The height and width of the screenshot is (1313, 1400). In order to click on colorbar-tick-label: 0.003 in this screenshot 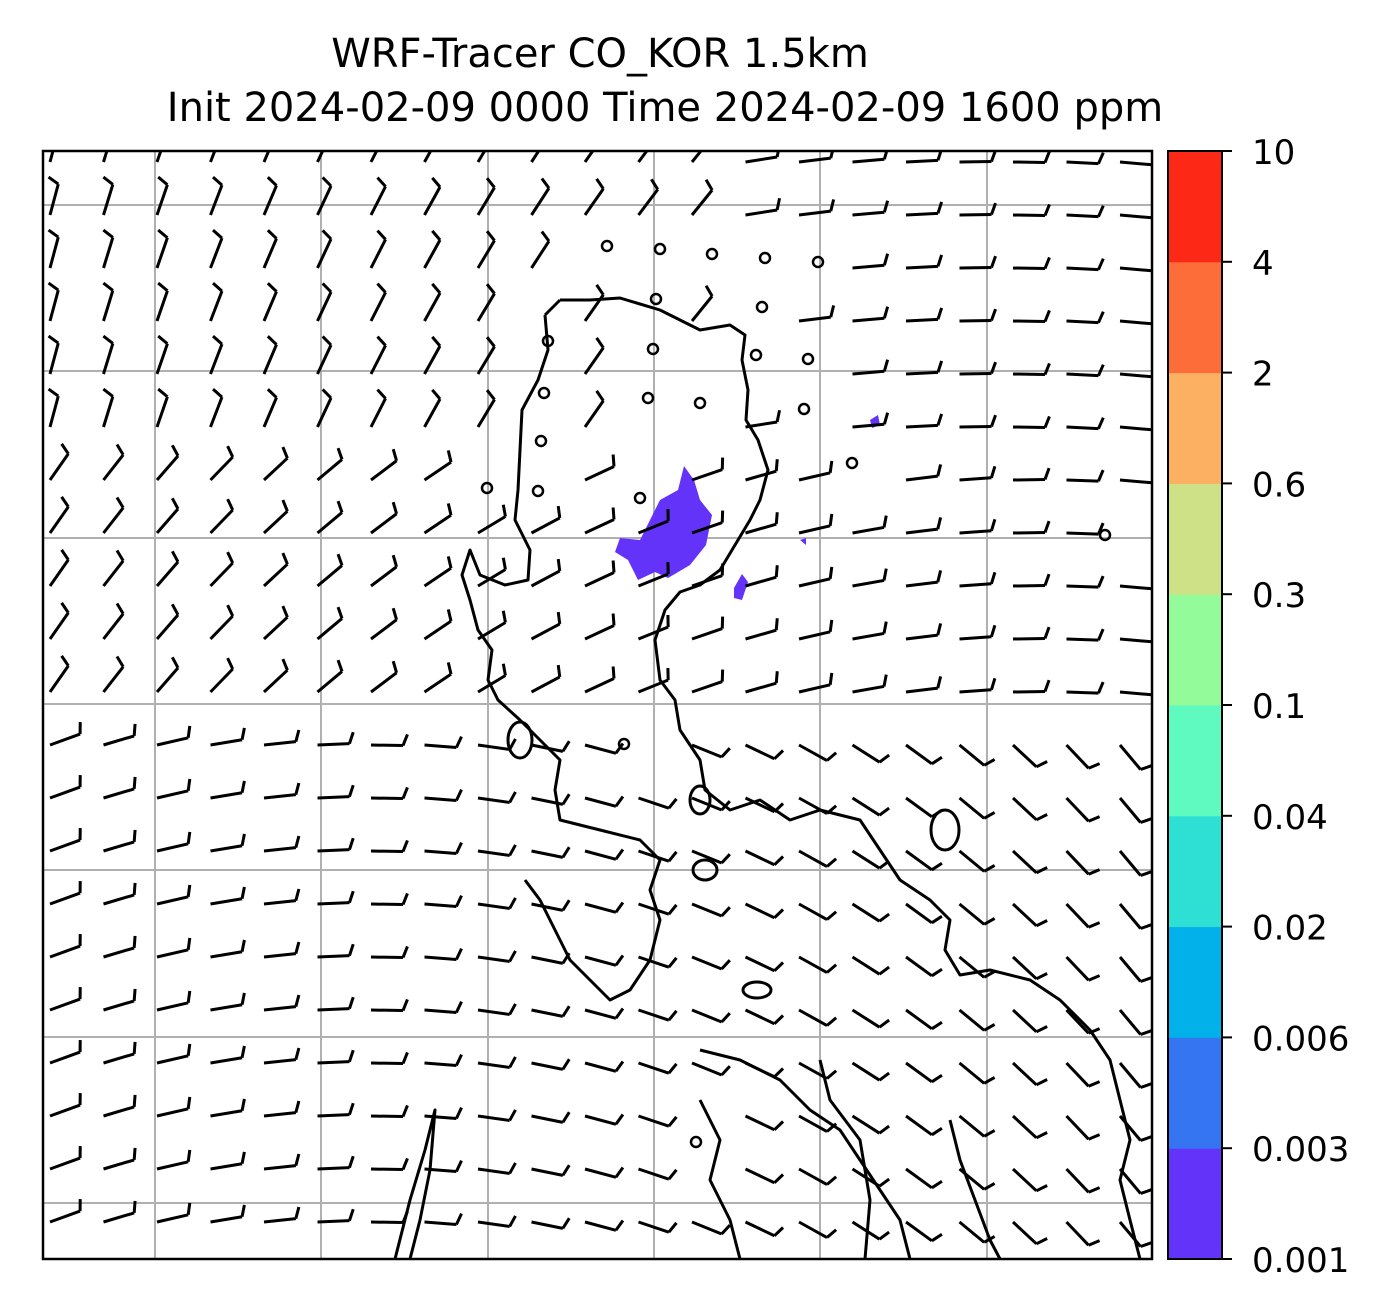, I will do `click(1300, 1150)`.